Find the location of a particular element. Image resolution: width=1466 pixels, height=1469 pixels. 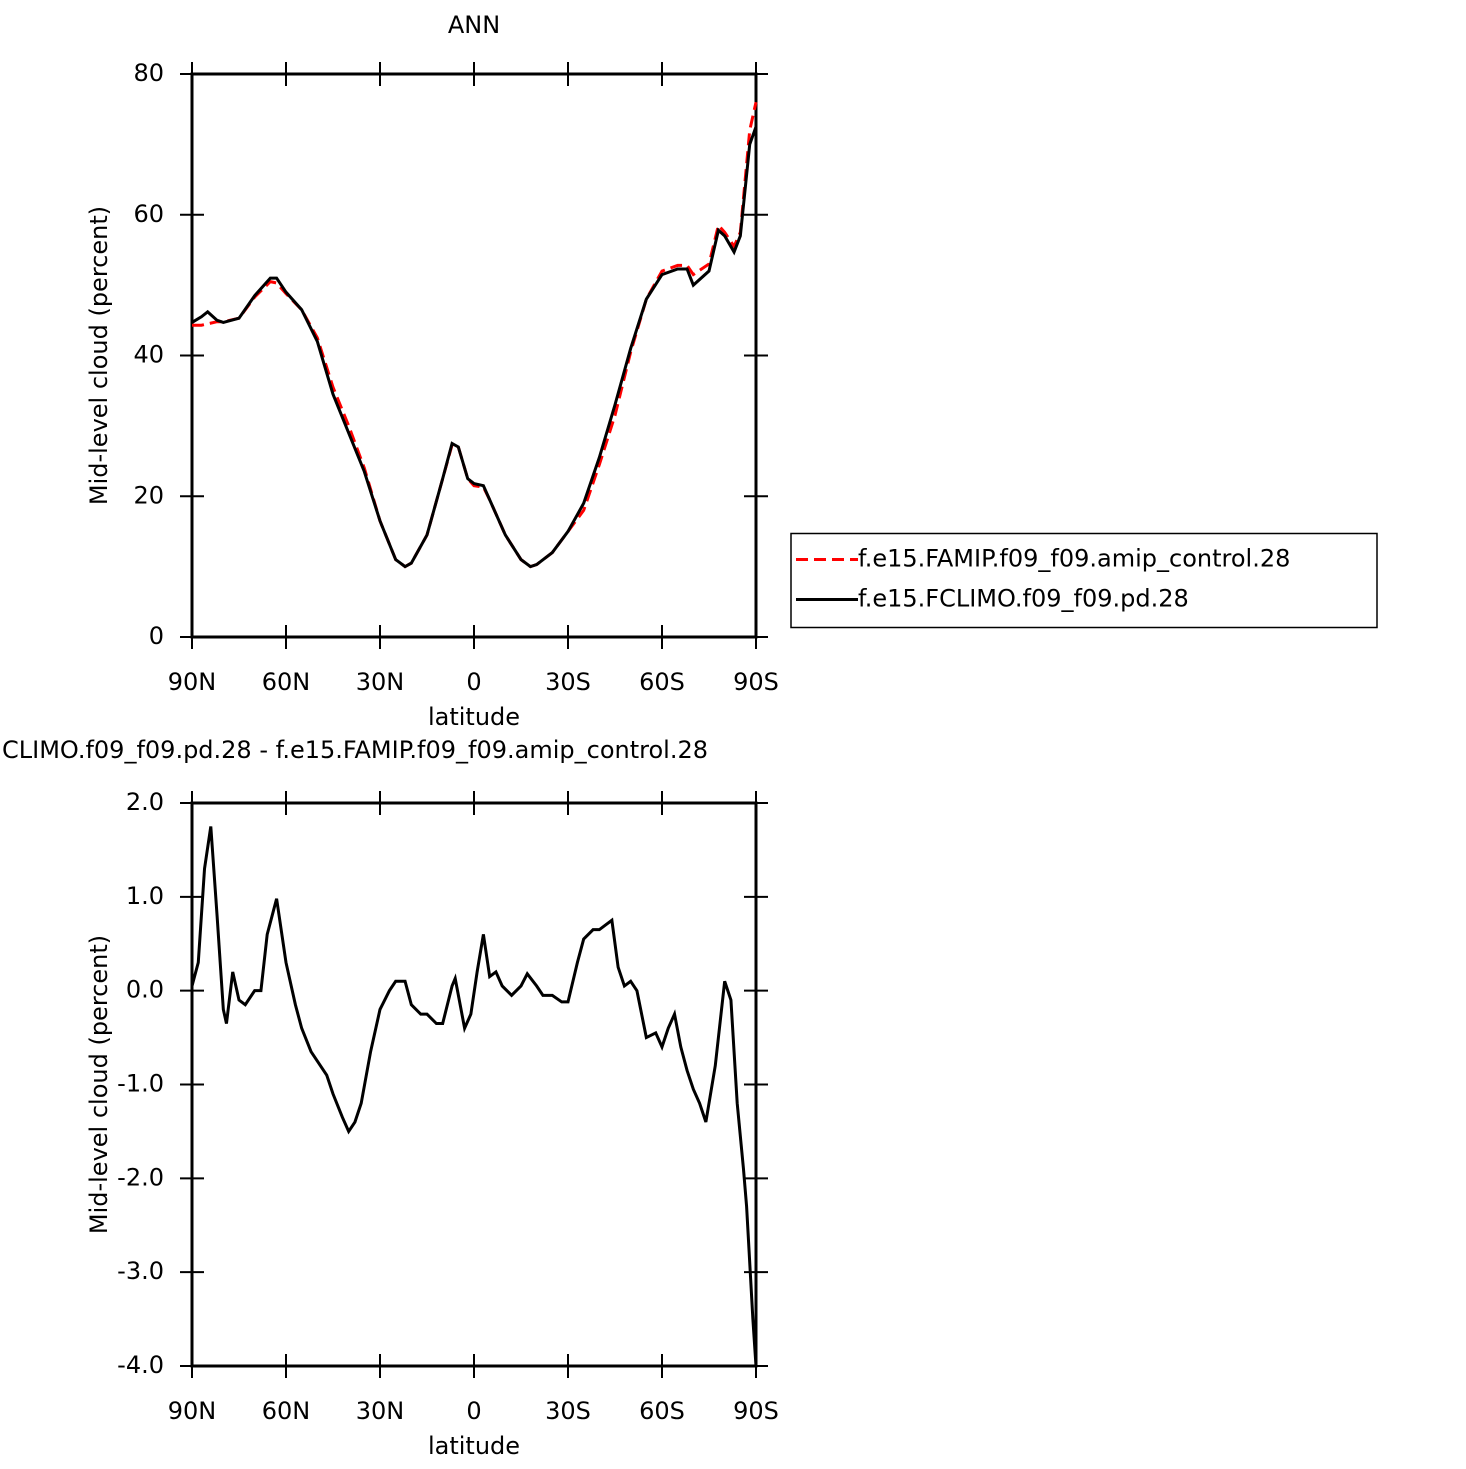

y-tick-label: 40 is located at coordinates (148, 355).